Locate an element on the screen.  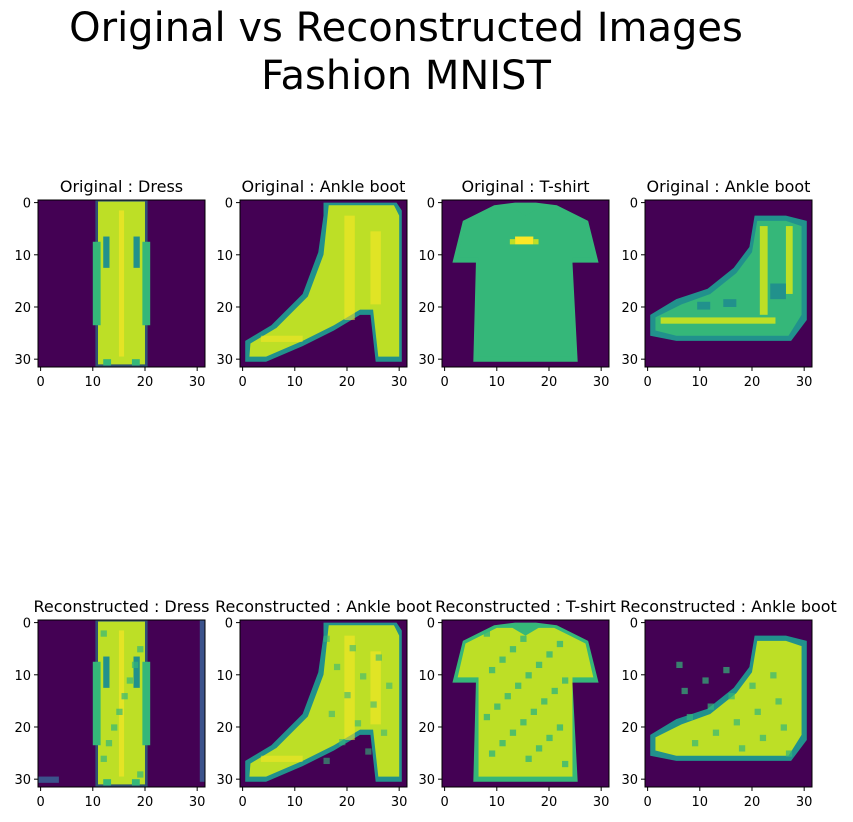
subplot-original-tshirt: Original : T-shirt 0 10 20 30 0 10 20 30 is located at coordinates (514, 283).